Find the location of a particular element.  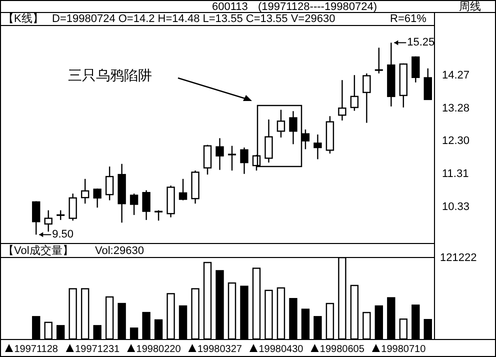

chart-title: 600113 is located at coordinates (230, 7).